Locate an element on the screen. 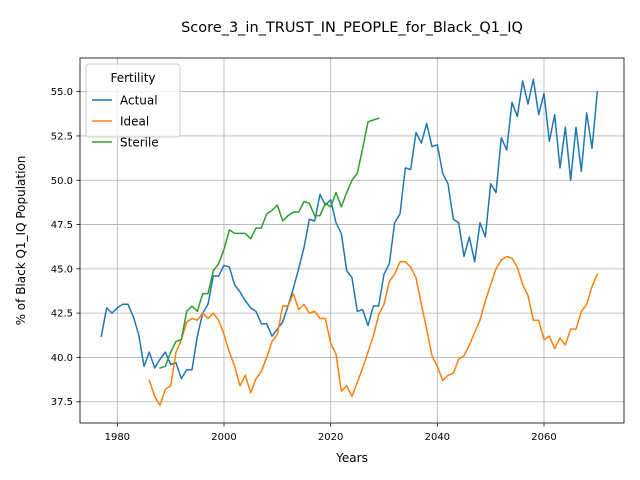 This screenshot has height=480, width=640. y-axis-ticks: 37.5 40.0 42.5 45.0 47.5 50.0 52.5 55.0 is located at coordinates (65, 247).